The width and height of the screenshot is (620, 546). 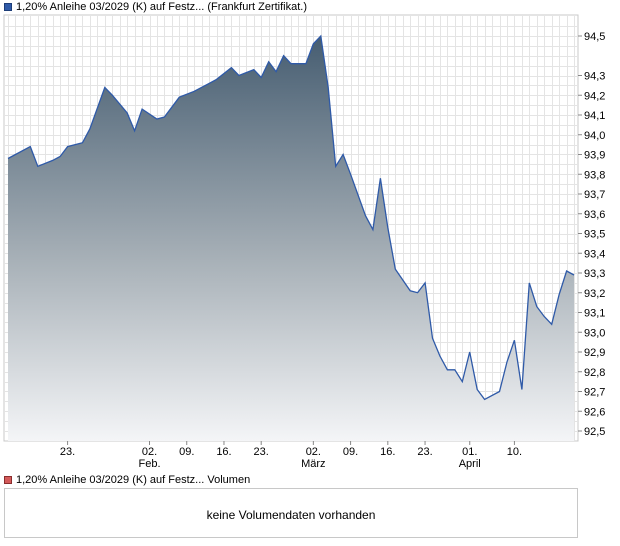 What do you see at coordinates (594, 294) in the screenshot?
I see `y-tick-label: 93,2` at bounding box center [594, 294].